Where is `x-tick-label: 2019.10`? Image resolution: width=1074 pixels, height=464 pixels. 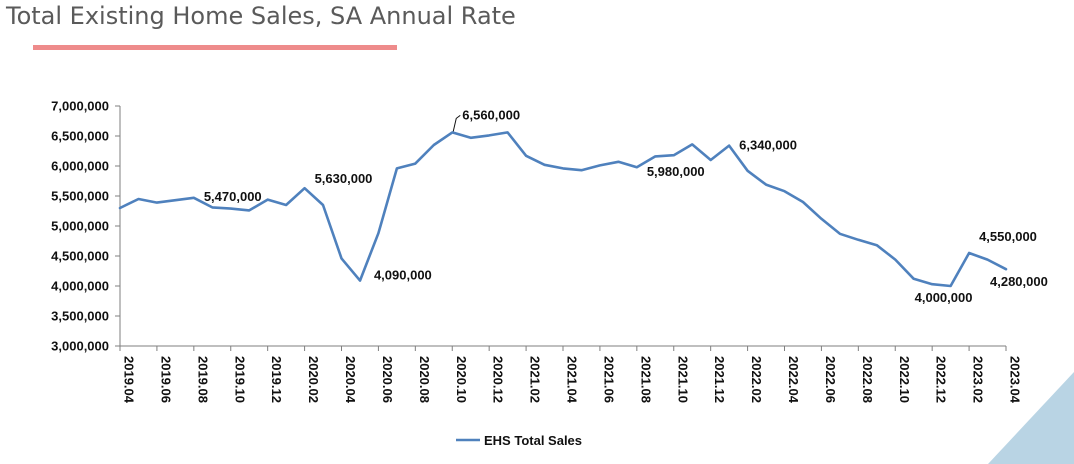
x-tick-label: 2019.10 is located at coordinates (239, 379).